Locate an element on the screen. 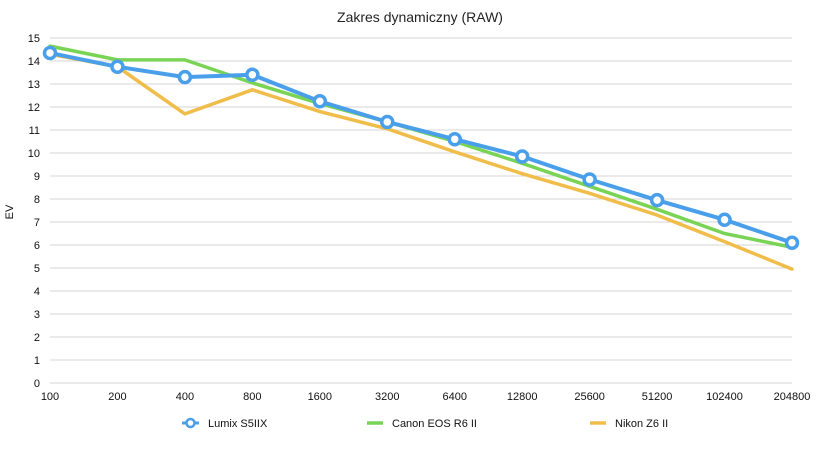 The height and width of the screenshot is (456, 840). x-tick-label: 100 is located at coordinates (50, 397).